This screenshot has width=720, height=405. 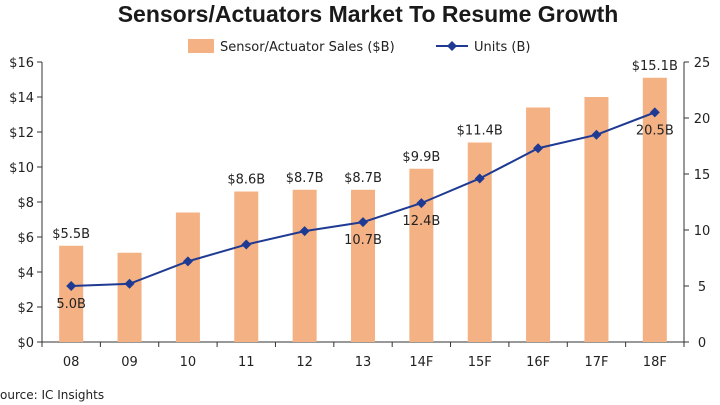 I want to click on y-left-tick-label: $12, so click(x=21, y=133).